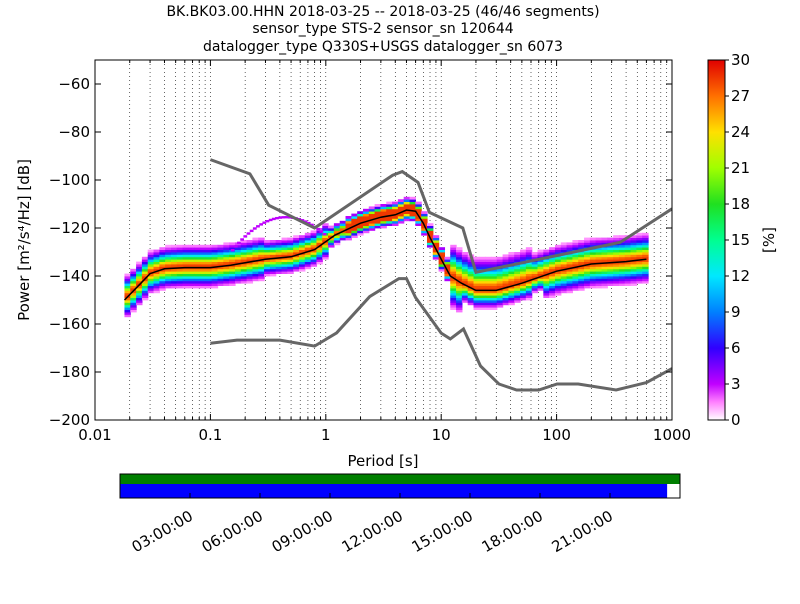 This screenshot has height=604, width=800. Describe the element at coordinates (441, 334) in the screenshot. I see `noise-model-line-nlnm` at that location.